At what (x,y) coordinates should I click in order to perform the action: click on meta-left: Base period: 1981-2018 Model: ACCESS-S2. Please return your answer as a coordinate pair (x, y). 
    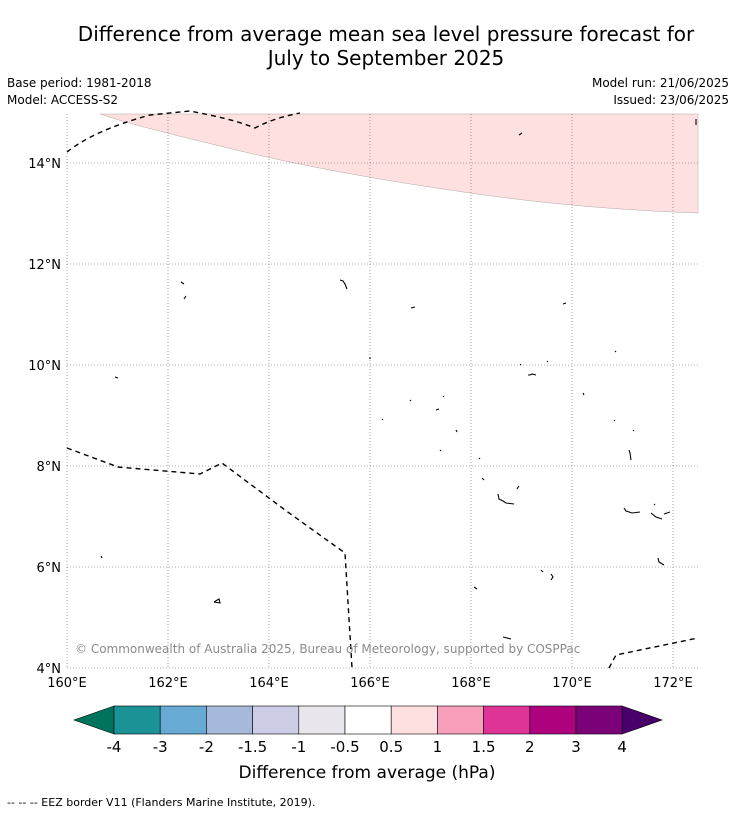
    Looking at the image, I should click on (79, 92).